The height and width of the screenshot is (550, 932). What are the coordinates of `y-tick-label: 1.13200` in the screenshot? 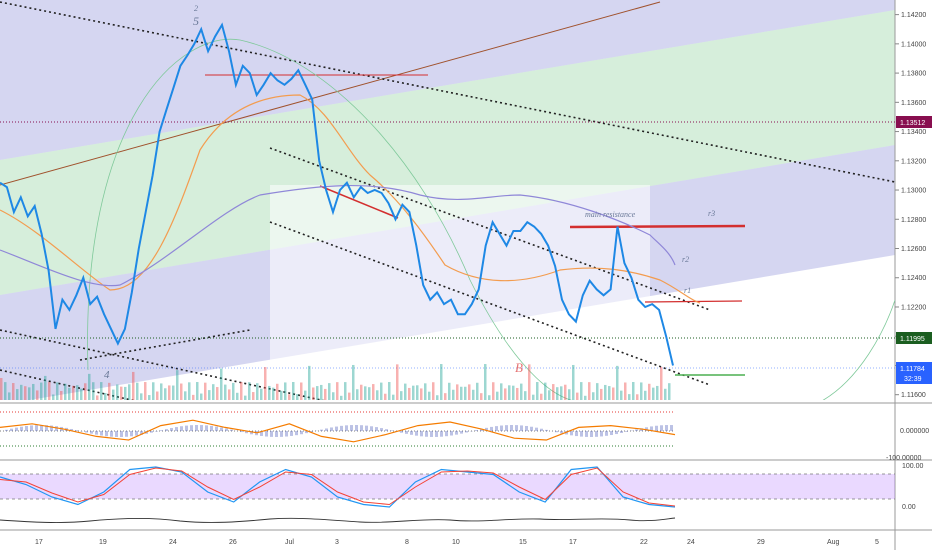 It's located at (913, 161).